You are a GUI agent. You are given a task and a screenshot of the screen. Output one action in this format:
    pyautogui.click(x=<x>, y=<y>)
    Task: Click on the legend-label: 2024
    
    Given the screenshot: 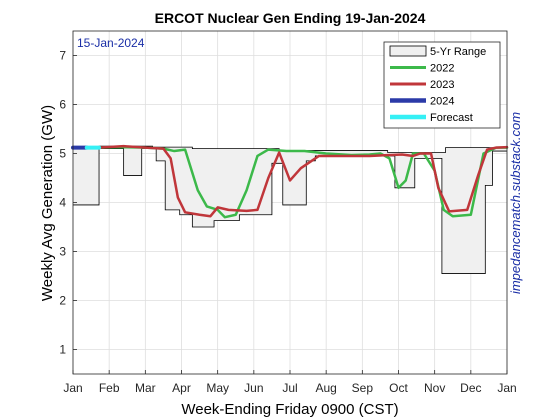 What is the action you would take?
    pyautogui.click(x=442, y=102)
    